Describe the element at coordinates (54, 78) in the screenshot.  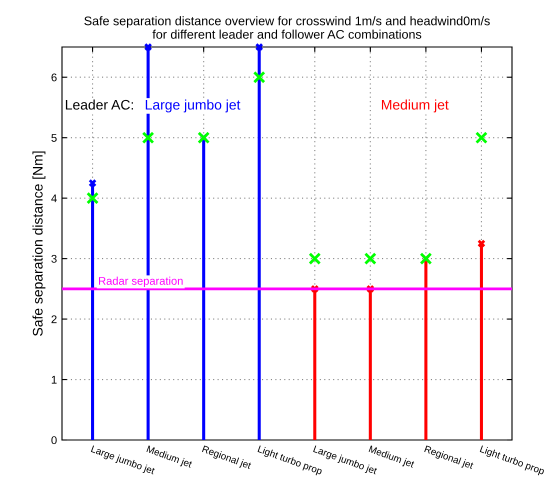
I see `y-tick-label: 6` at that location.